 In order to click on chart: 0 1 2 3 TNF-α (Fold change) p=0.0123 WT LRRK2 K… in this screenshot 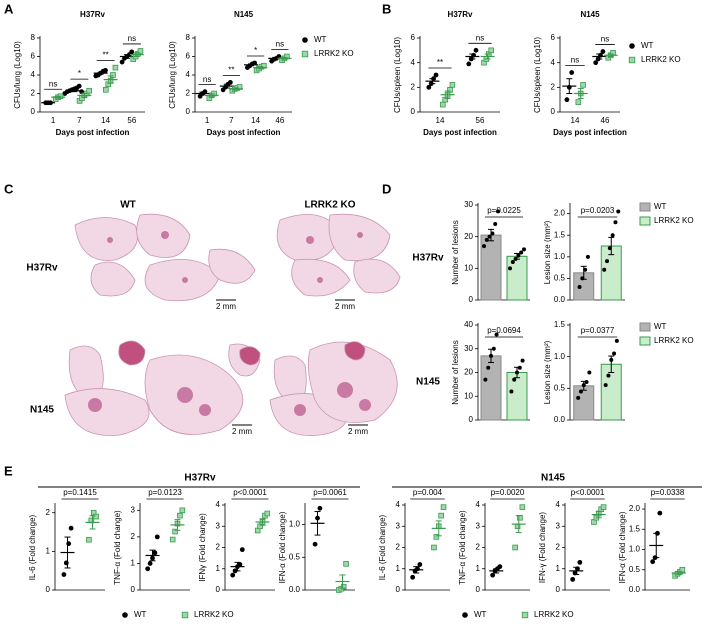, I will do `click(173, 553)`.